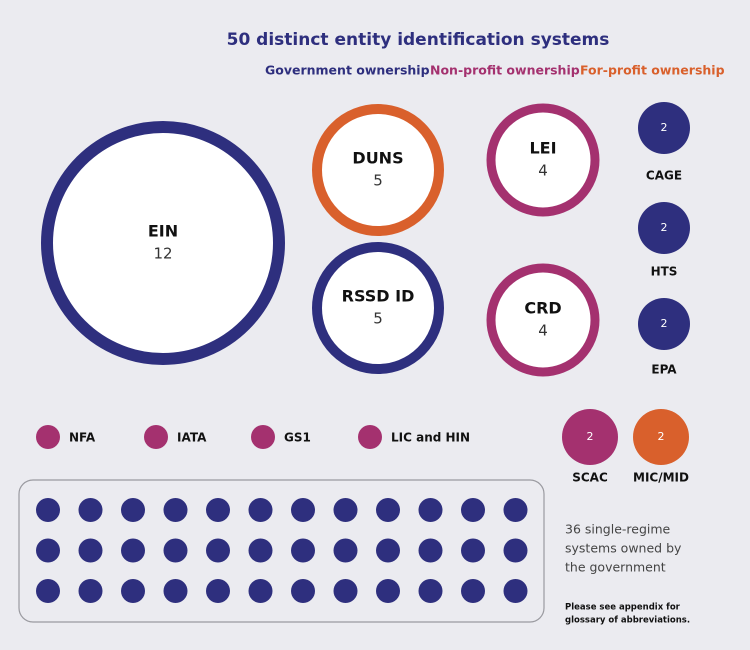 This screenshot has height=650, width=750. I want to click on system-name: SCAC, so click(590, 478).